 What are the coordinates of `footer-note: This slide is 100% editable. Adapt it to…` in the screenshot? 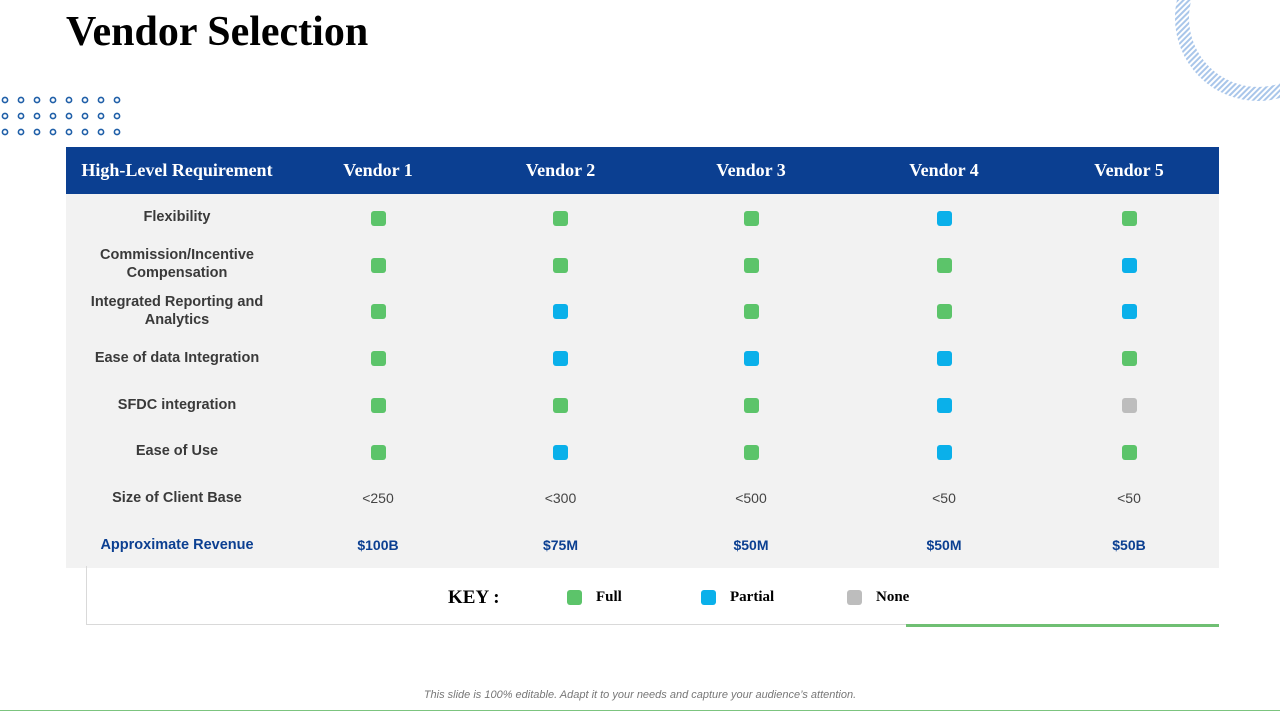 It's located at (640, 695).